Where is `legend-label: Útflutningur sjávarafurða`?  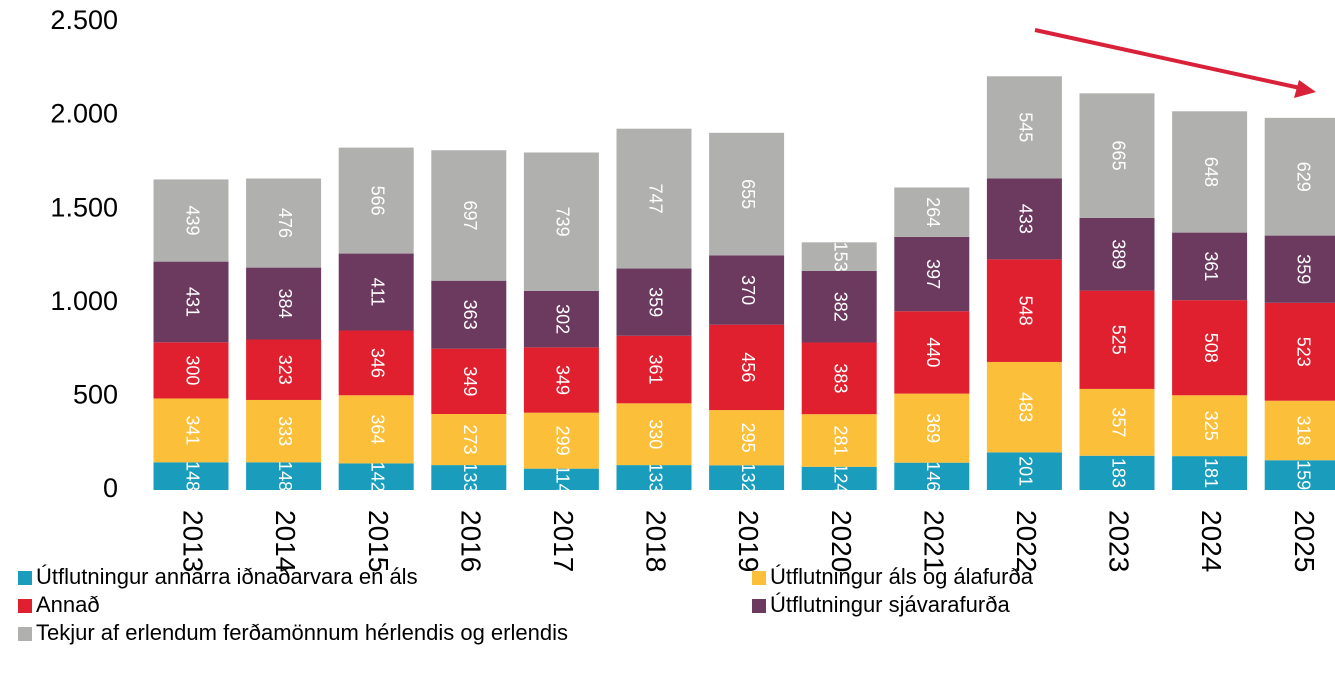 legend-label: Útflutningur sjávarafurða is located at coordinates (890, 604).